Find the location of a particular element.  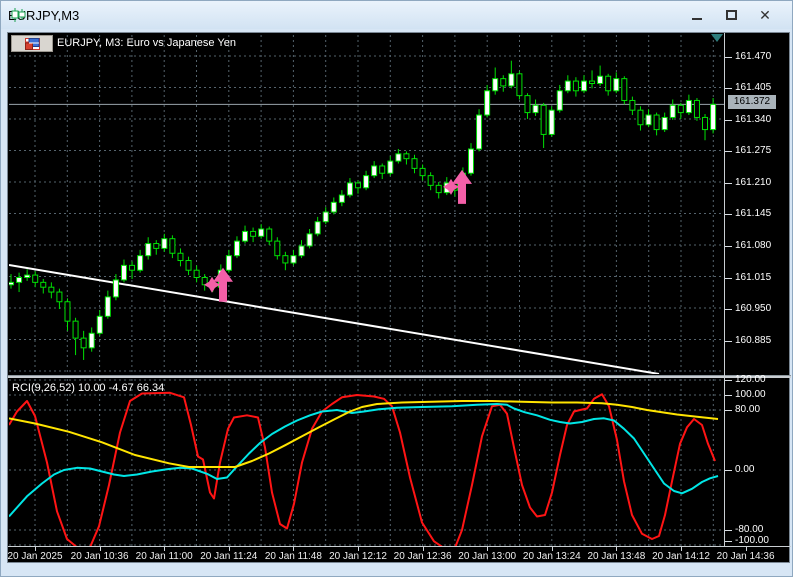

indicator-axis-label: -80.00 is located at coordinates (749, 529).